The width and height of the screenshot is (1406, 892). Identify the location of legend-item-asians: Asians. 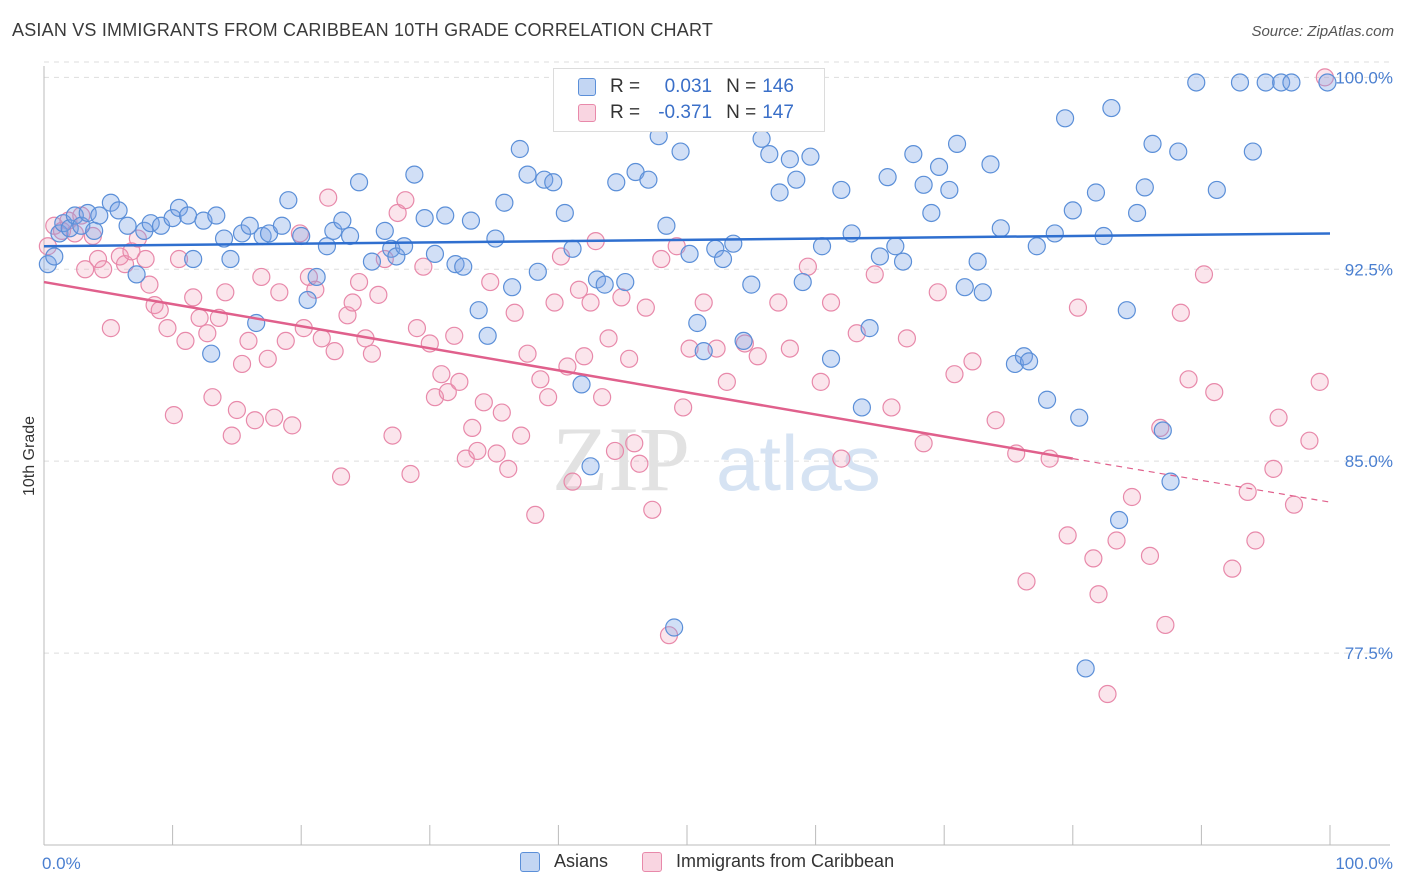
(564, 861).